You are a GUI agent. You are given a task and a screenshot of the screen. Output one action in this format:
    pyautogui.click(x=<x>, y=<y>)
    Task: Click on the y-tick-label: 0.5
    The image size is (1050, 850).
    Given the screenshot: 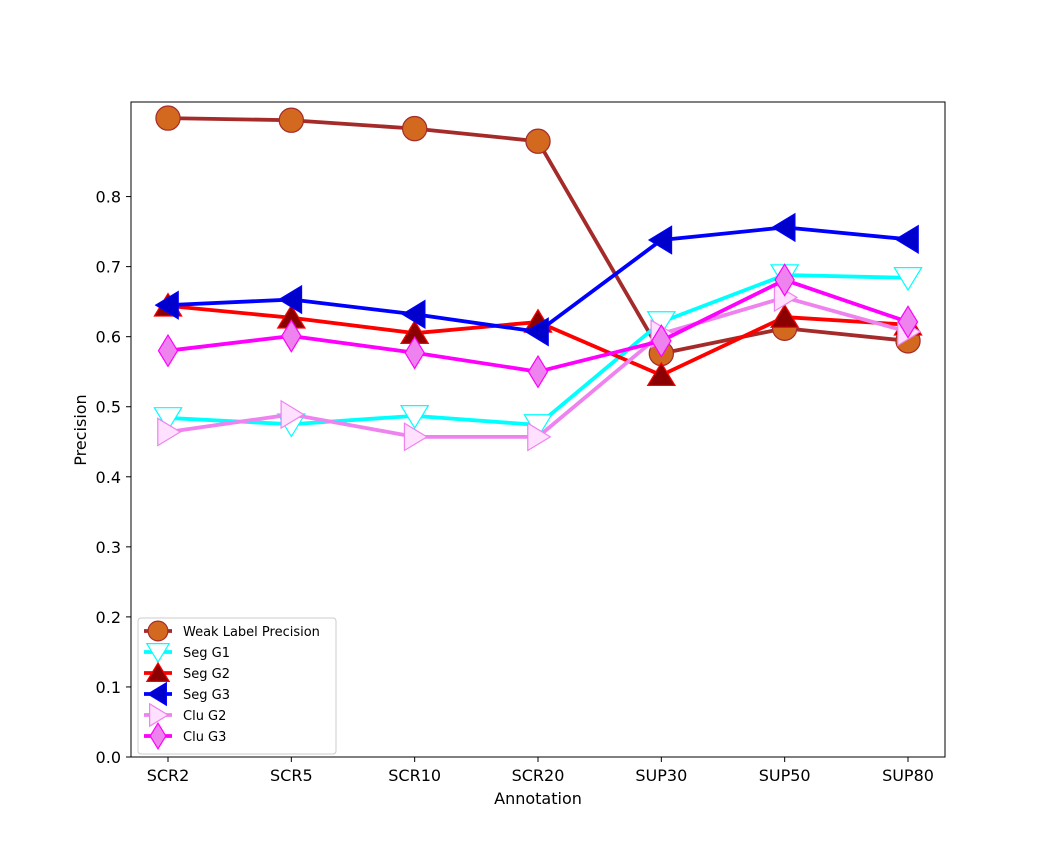 What is the action you would take?
    pyautogui.click(x=108, y=407)
    